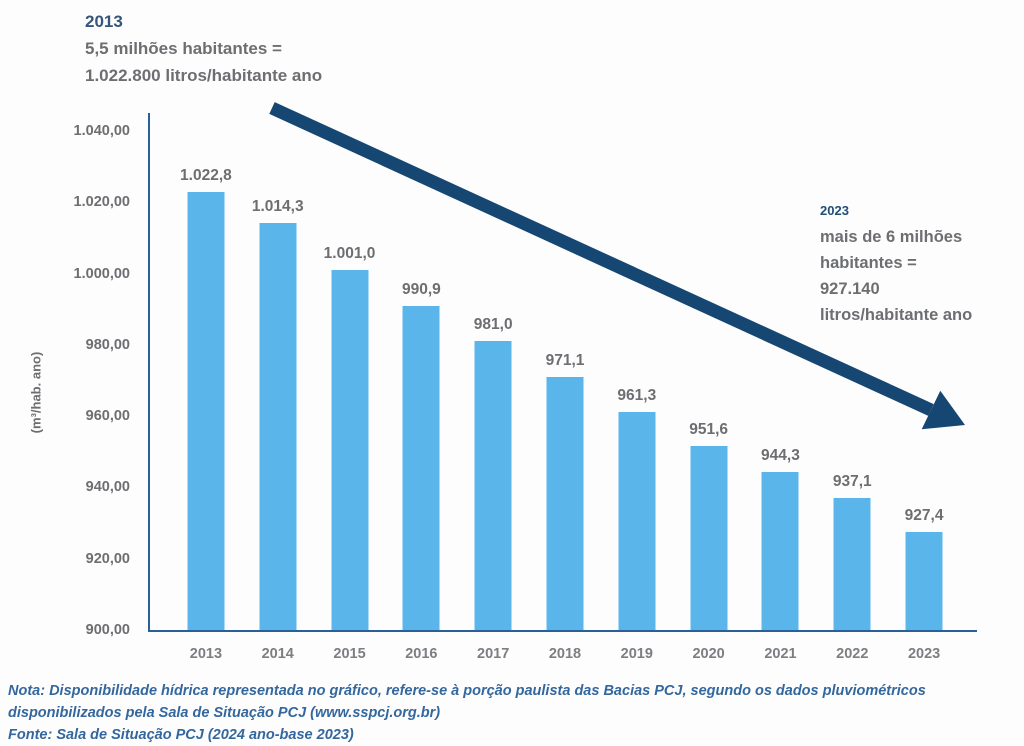 The image size is (1024, 746). Describe the element at coordinates (206, 411) in the screenshot. I see `bar-2013` at that location.